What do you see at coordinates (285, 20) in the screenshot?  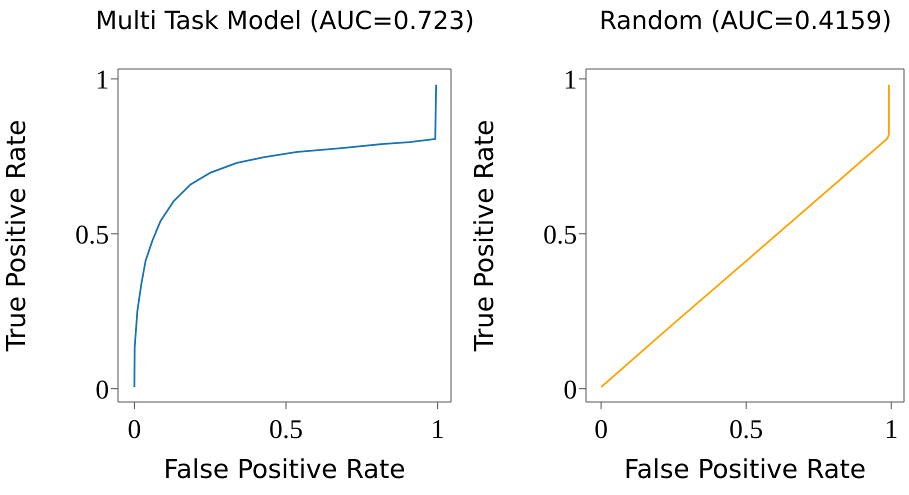 I see `chart-title: Multi Task Model (AUC=0.723)` at bounding box center [285, 20].